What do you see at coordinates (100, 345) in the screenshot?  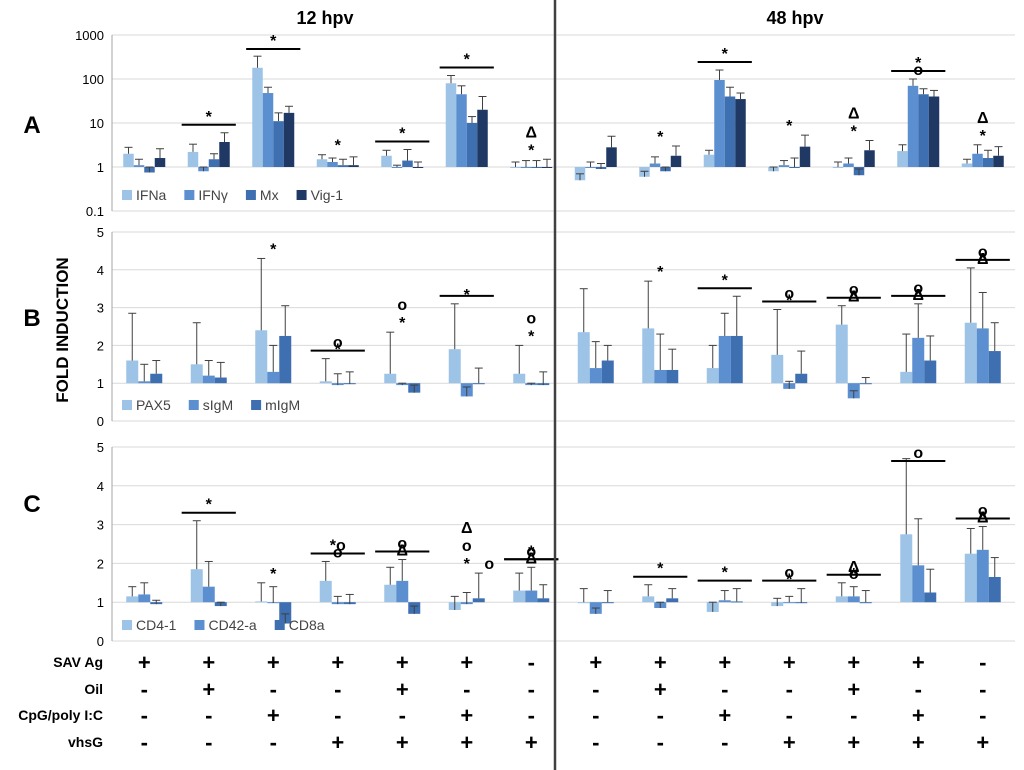 I see `y-tick-label: 2` at bounding box center [100, 345].